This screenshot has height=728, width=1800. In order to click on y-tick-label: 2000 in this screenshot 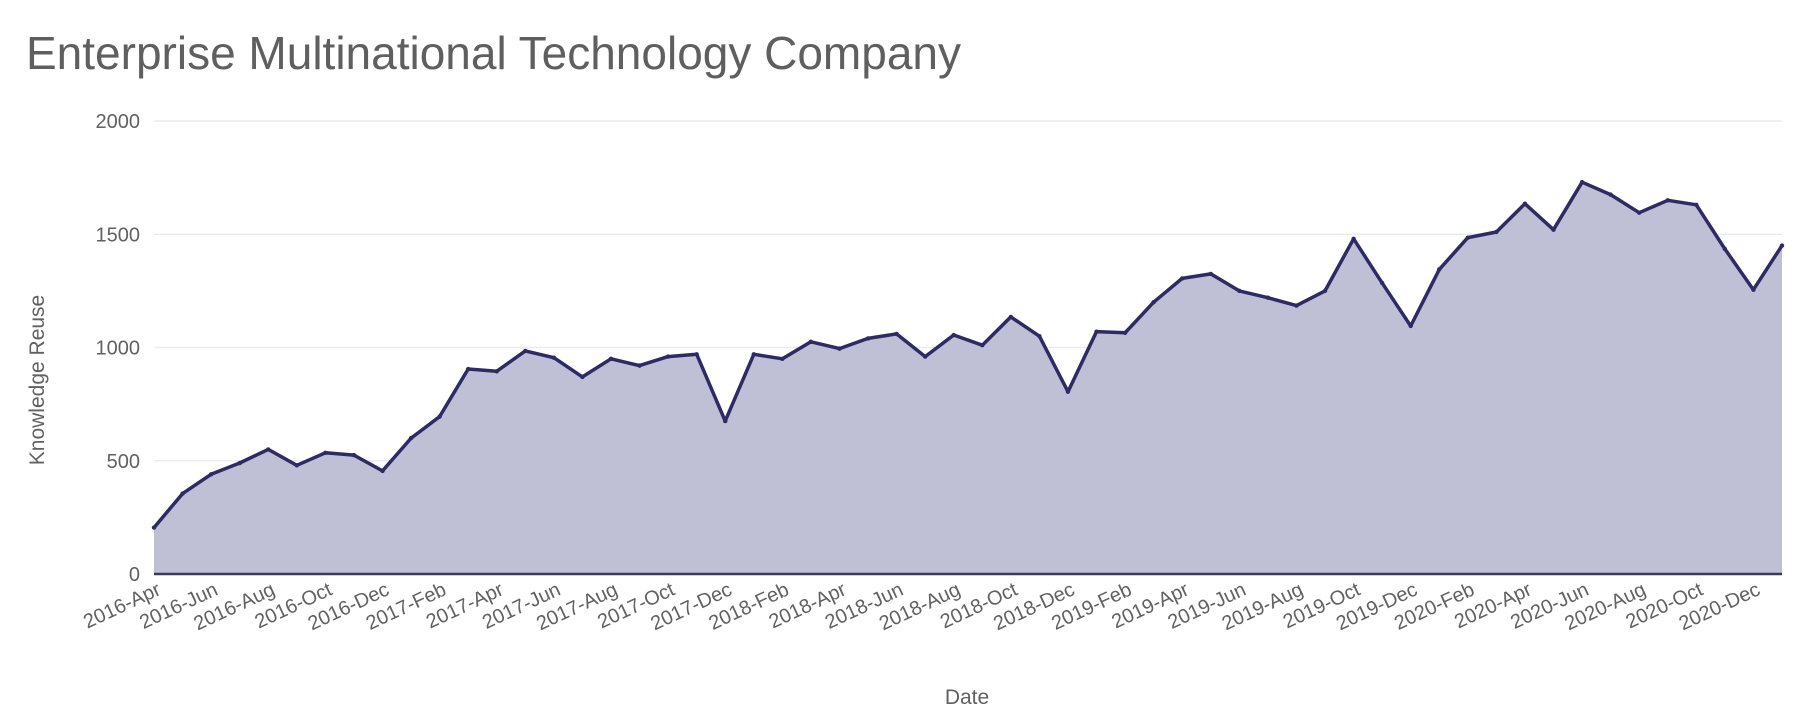, I will do `click(118, 122)`.